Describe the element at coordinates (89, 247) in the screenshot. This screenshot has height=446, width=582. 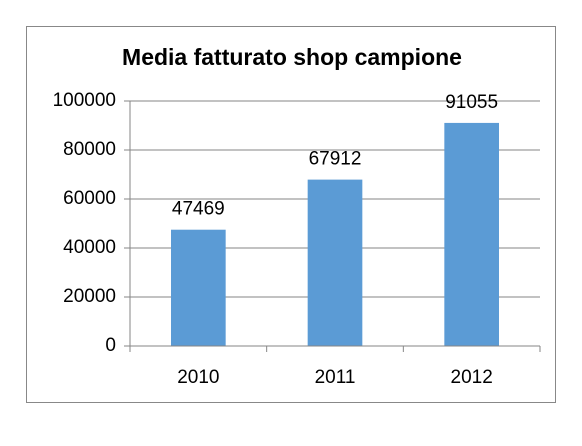
I see `y-tick-label: 40000` at that location.